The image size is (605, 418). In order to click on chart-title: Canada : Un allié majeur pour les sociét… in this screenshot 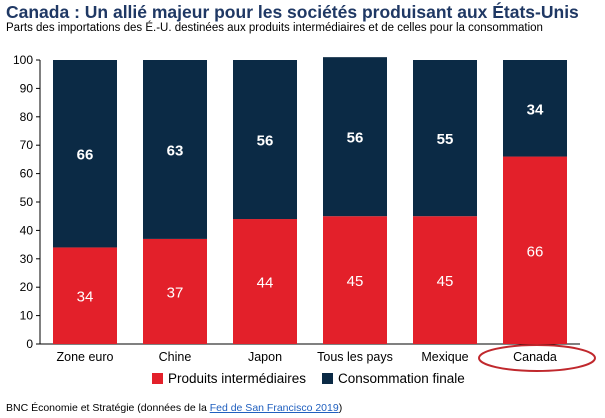, I will do `click(292, 12)`.